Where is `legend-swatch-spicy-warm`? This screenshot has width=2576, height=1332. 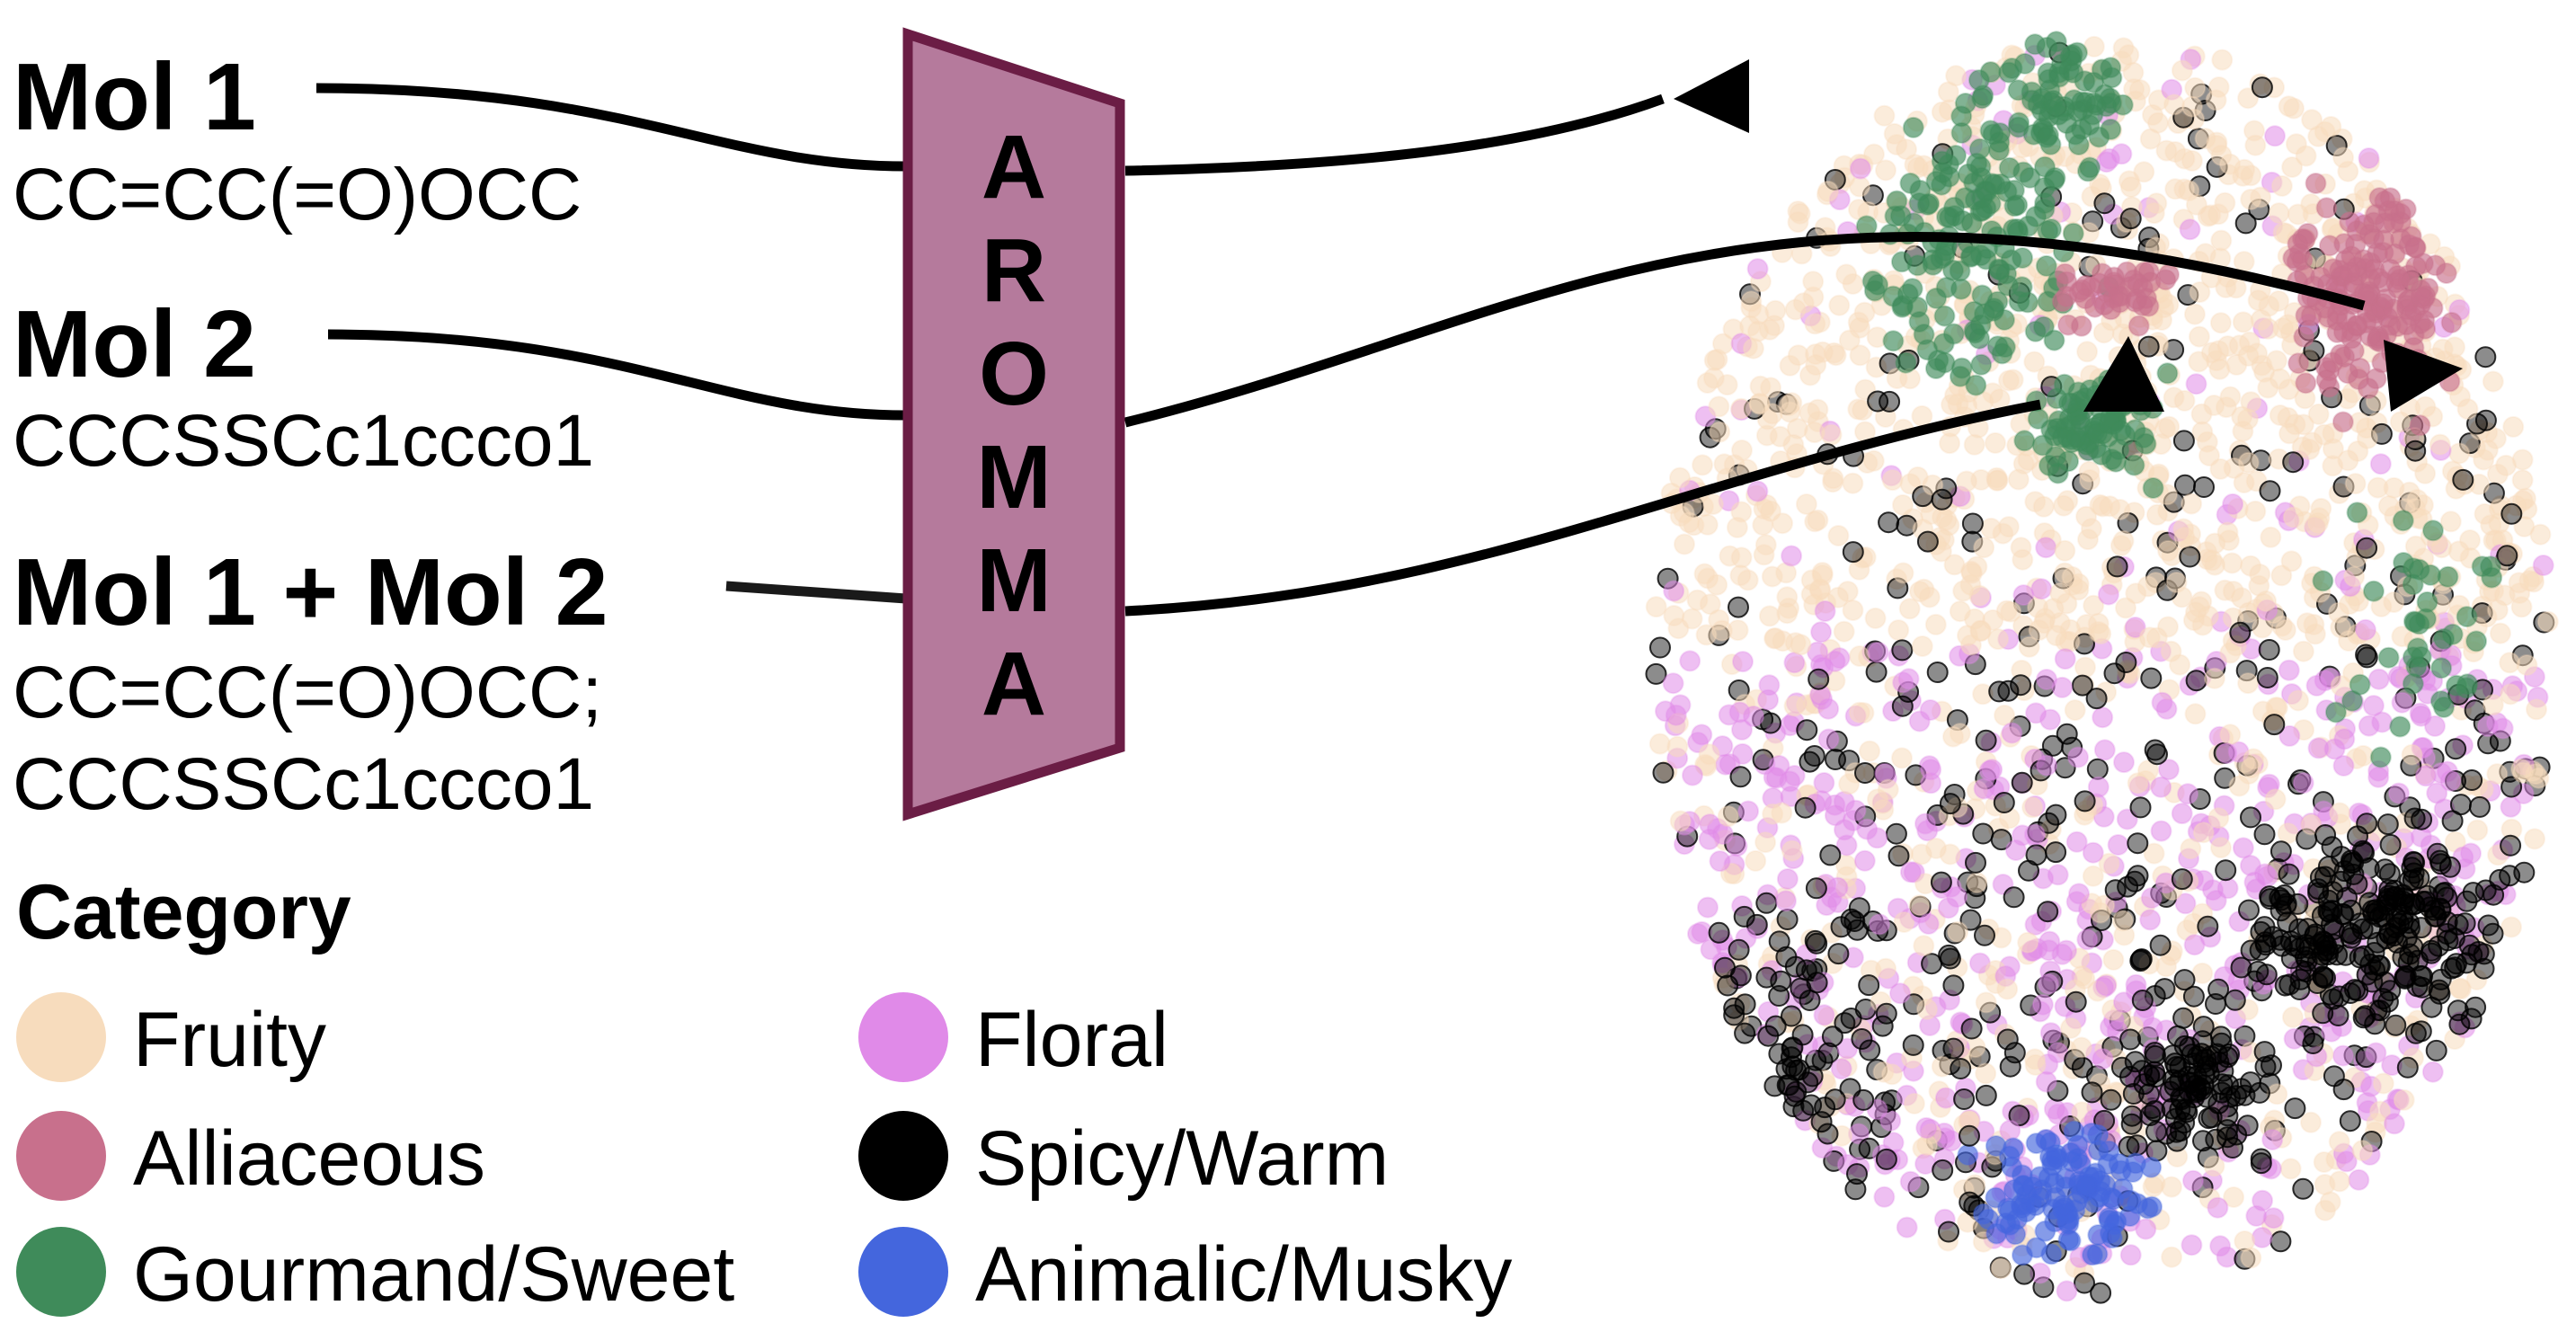
legend-swatch-spicy-warm is located at coordinates (903, 1156).